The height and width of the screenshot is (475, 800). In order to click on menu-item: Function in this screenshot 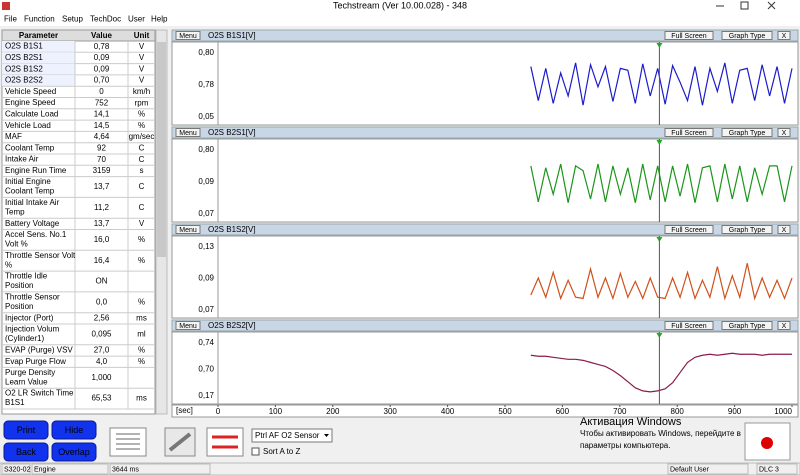, I will do `click(39, 19)`.